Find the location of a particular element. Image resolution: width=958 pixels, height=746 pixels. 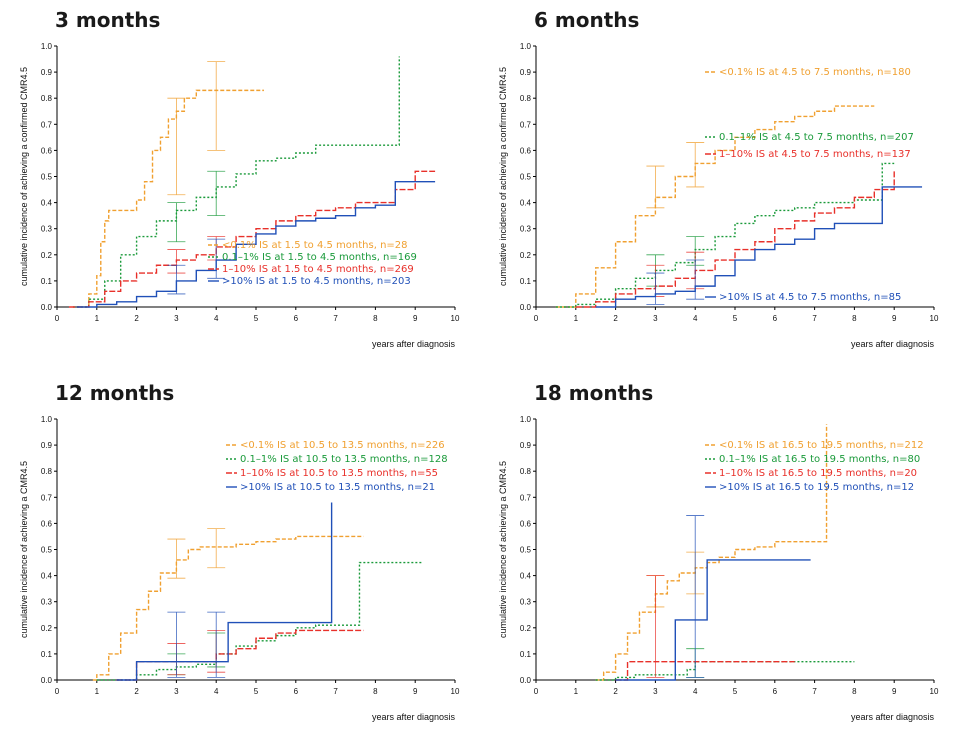

legend-entry: 1–10% IS at 10.5 to 13.5 months, n=55 is located at coordinates (339, 473).